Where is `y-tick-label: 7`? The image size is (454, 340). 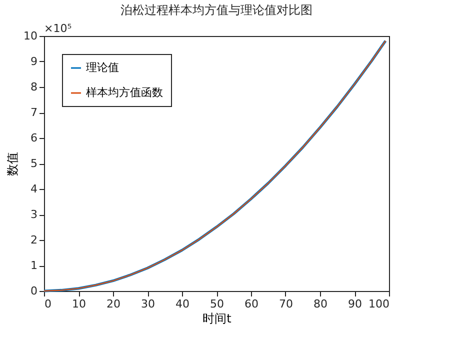 y-tick-label: 7 is located at coordinates (34, 112).